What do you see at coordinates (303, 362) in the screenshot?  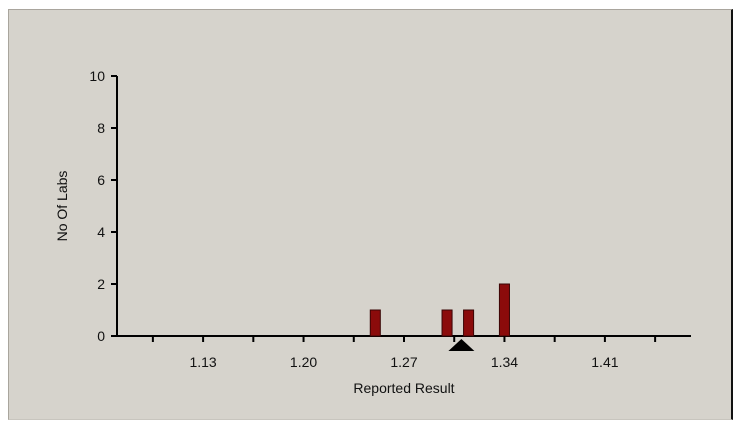 I see `x-tick-label: 1.20` at bounding box center [303, 362].